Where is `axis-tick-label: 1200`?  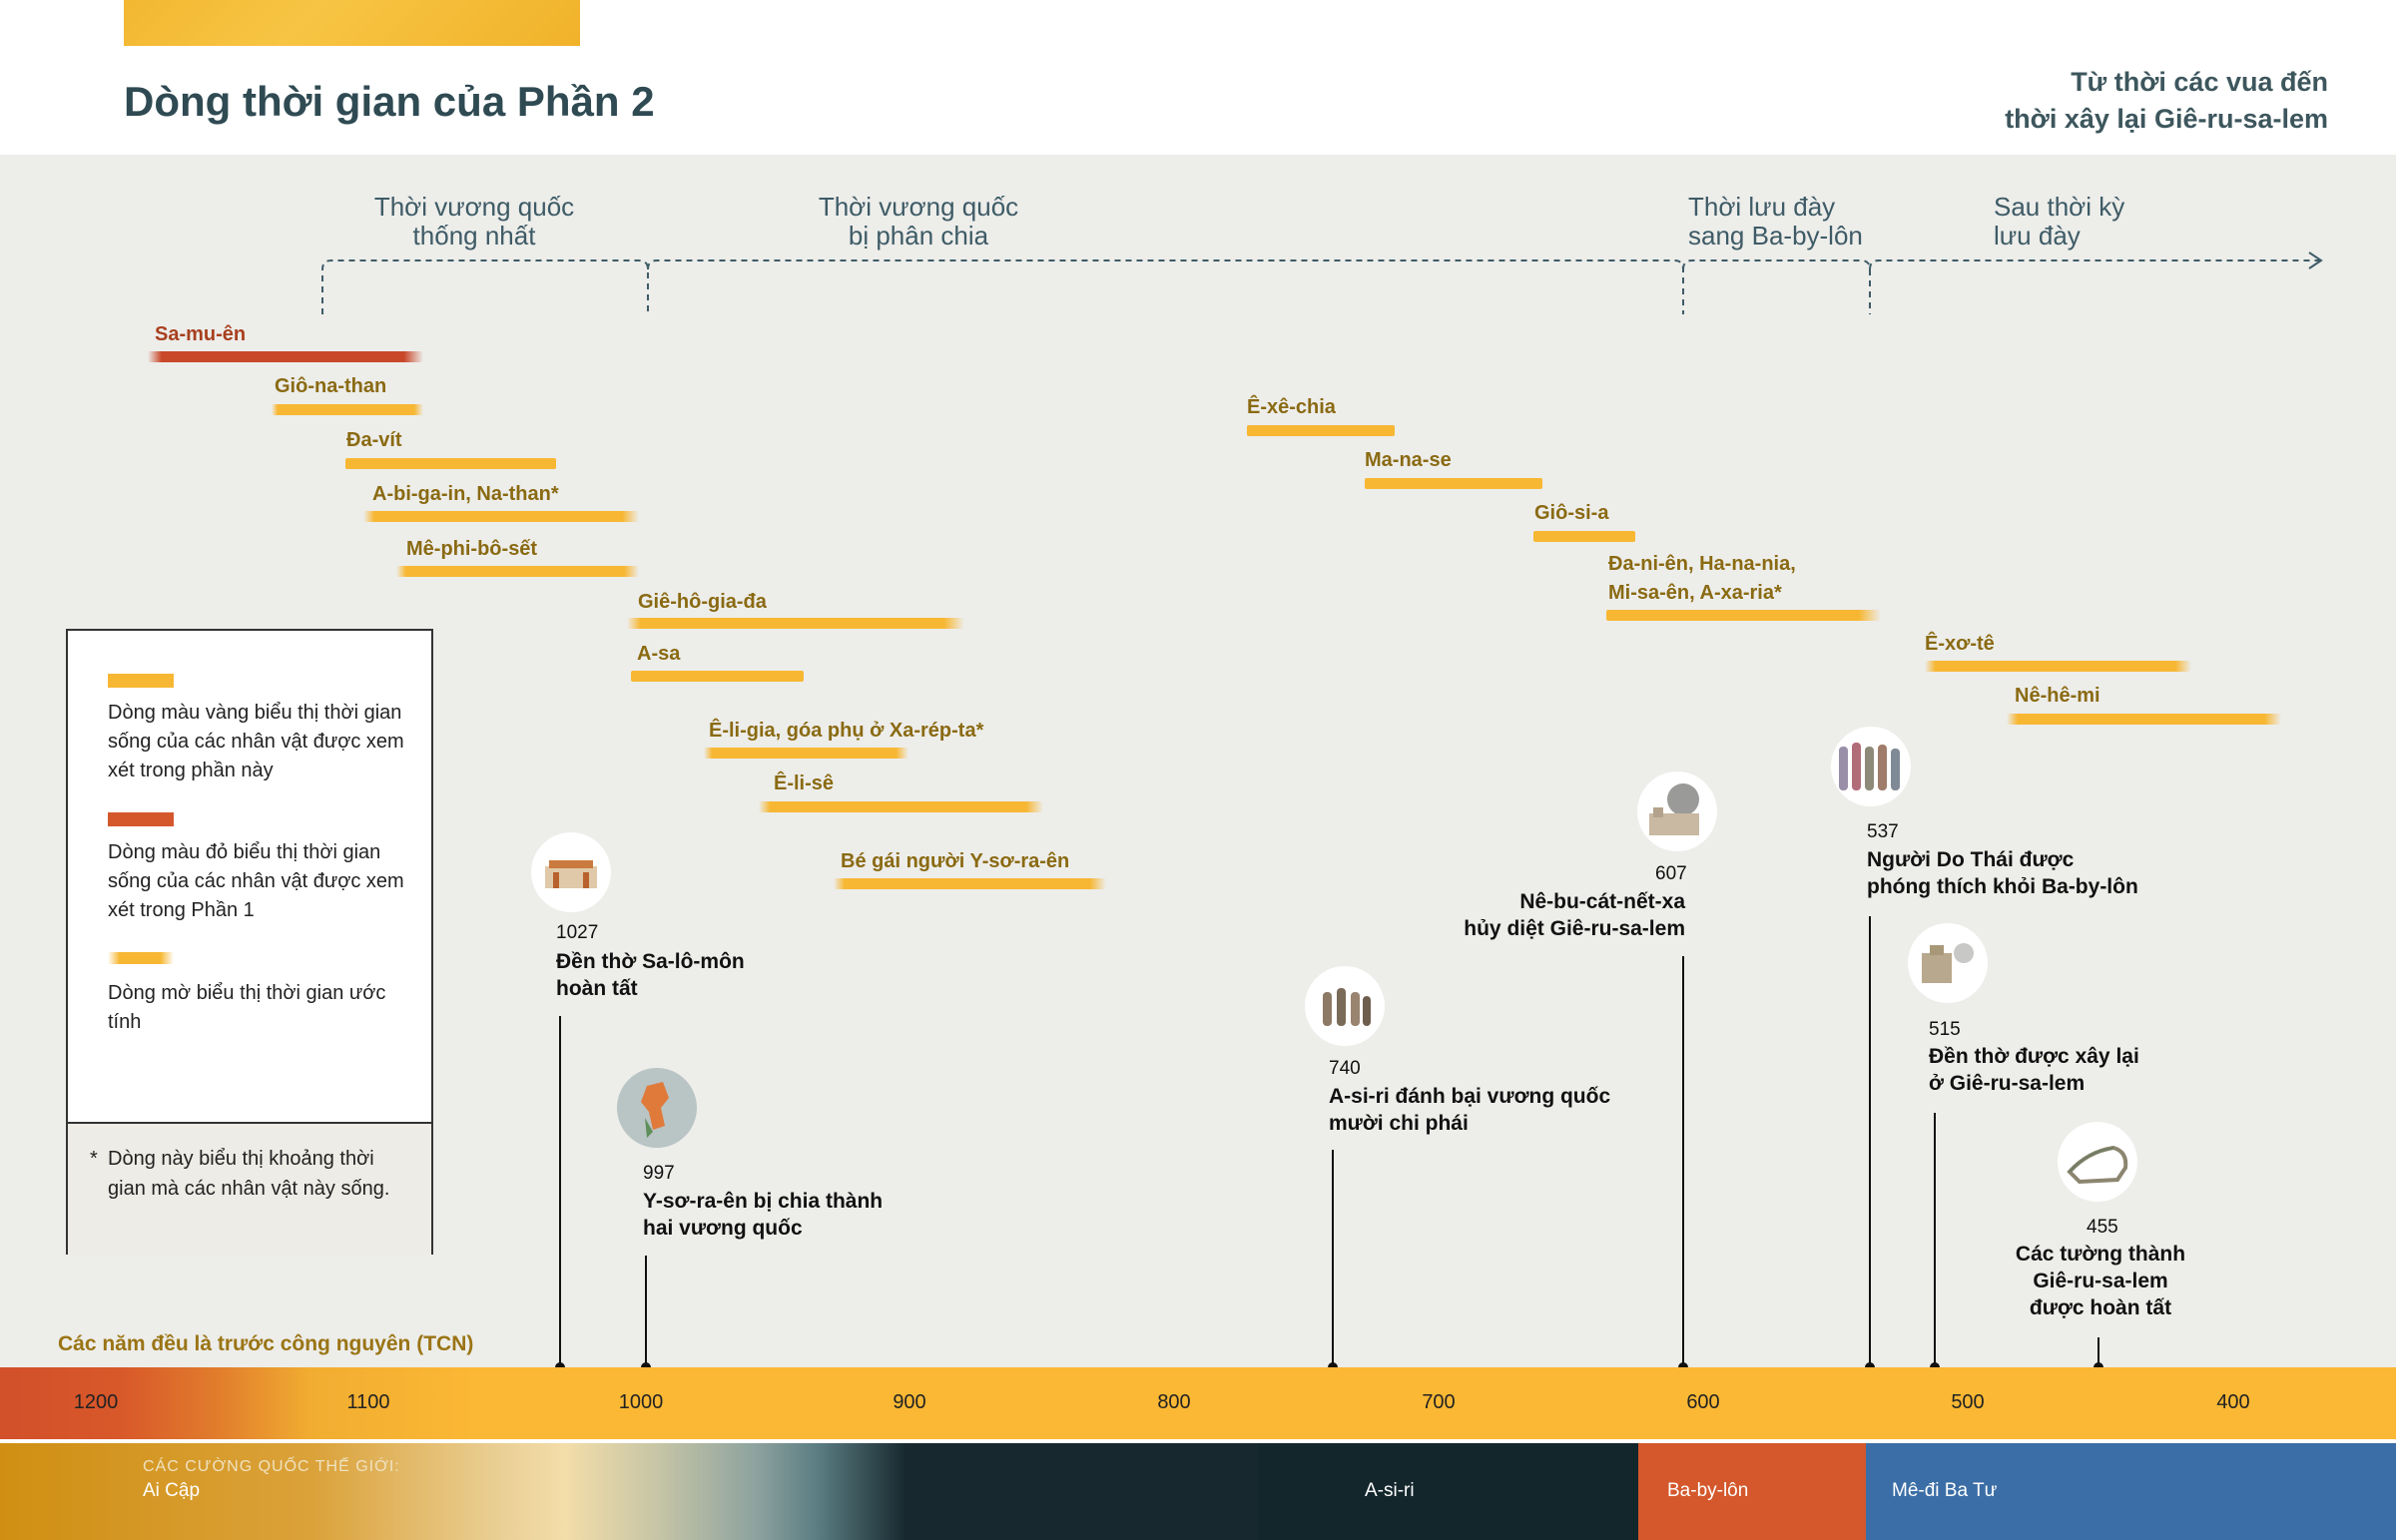
axis-tick-label: 1200 is located at coordinates (96, 1402).